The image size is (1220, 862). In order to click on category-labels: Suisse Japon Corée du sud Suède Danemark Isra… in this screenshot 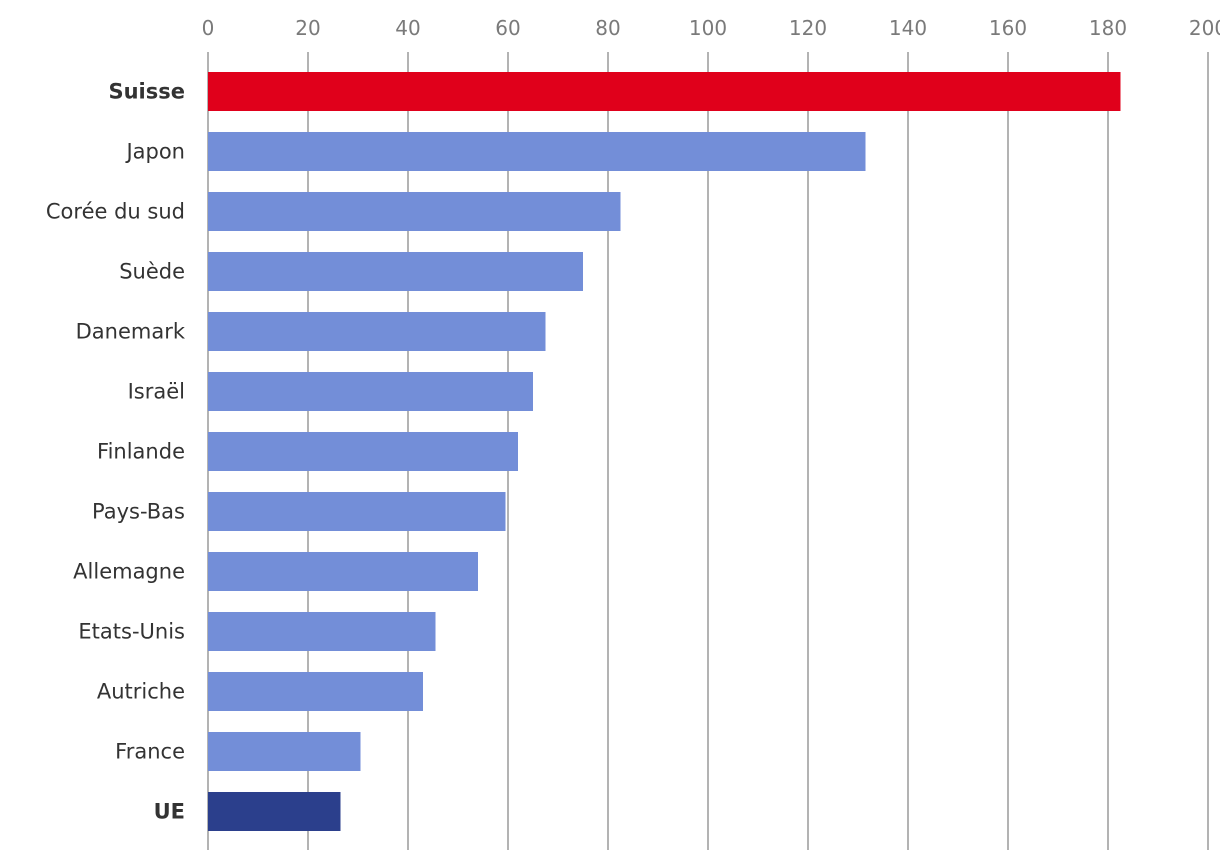, I will do `click(116, 452)`.